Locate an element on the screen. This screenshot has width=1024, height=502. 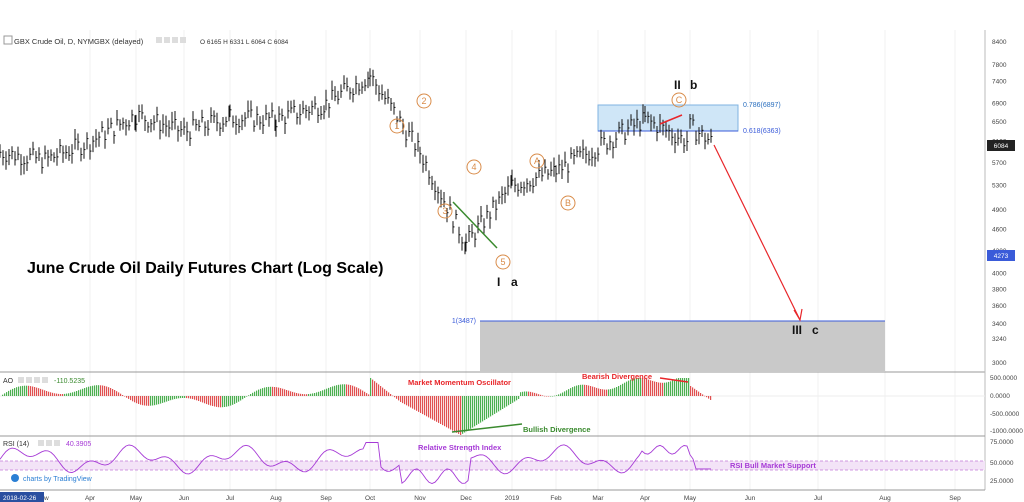
rsi-close-icon is located at coordinates (57, 443).